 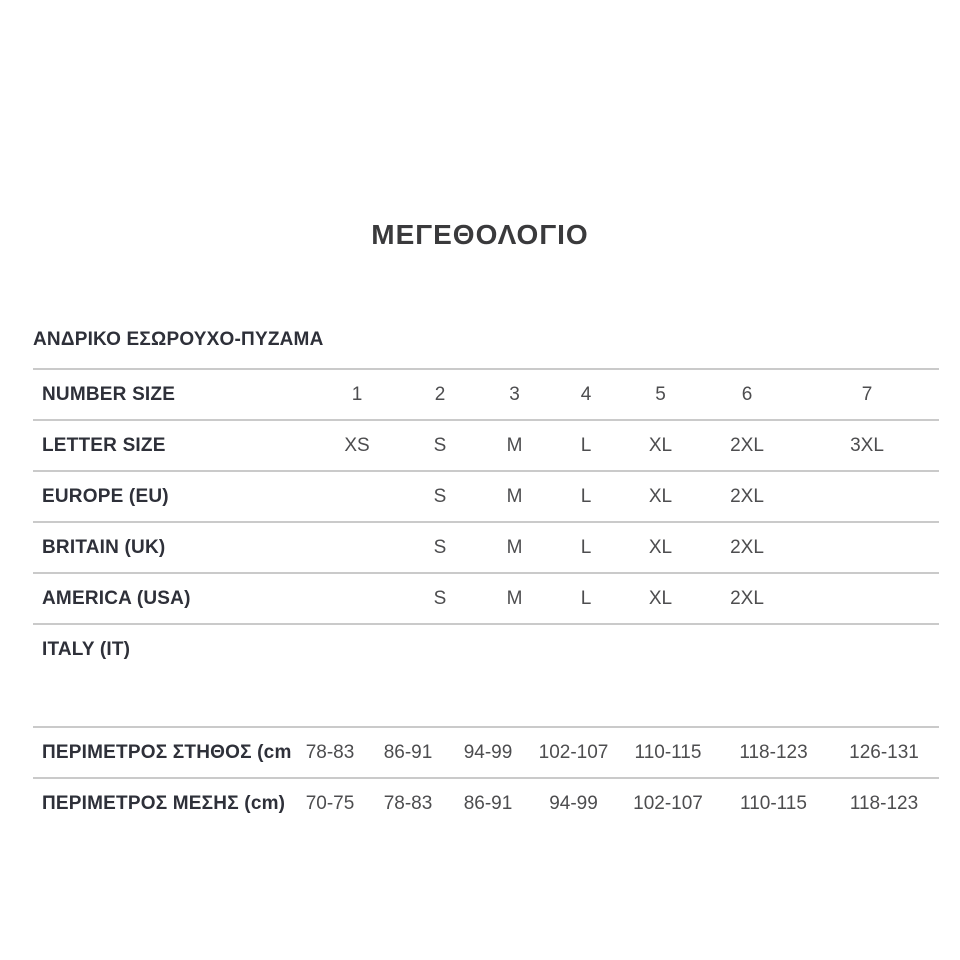 What do you see at coordinates (486, 547) in the screenshot?
I see `table-row-britain: BRITAIN (UK) S M L XL 2XL` at bounding box center [486, 547].